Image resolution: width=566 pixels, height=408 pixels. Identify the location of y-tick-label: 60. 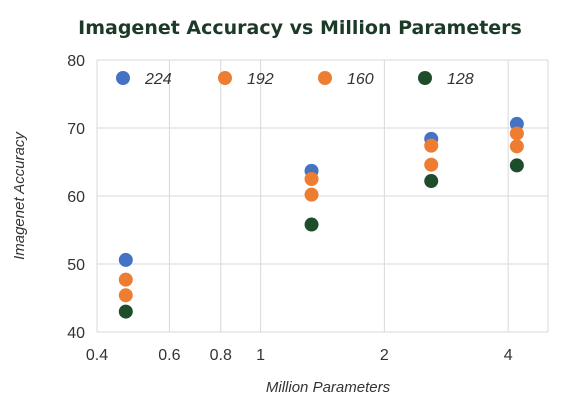
(76, 197).